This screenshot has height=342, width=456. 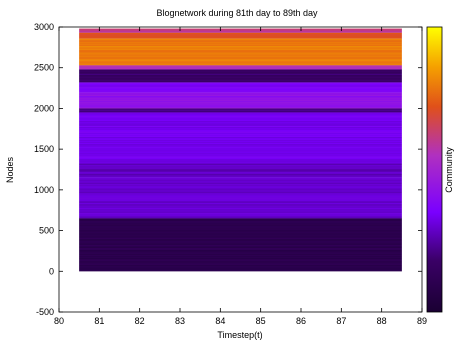 What do you see at coordinates (422, 321) in the screenshot?
I see `x-tick-label: 89` at bounding box center [422, 321].